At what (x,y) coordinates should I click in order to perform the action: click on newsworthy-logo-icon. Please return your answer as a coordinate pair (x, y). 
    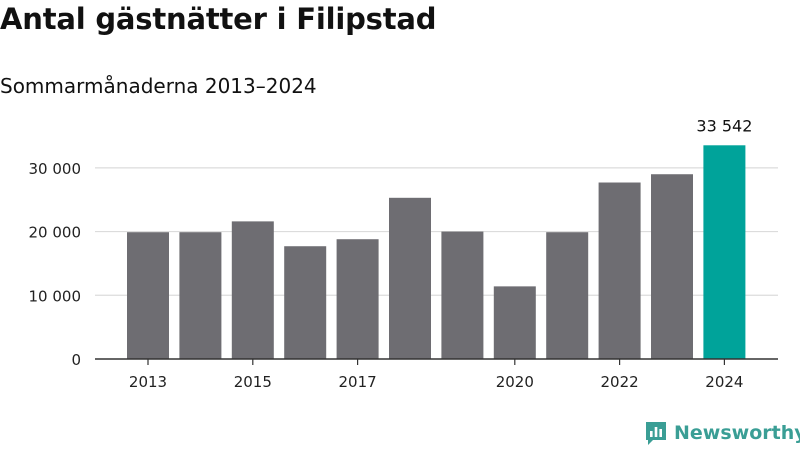
    Looking at the image, I should click on (656, 433).